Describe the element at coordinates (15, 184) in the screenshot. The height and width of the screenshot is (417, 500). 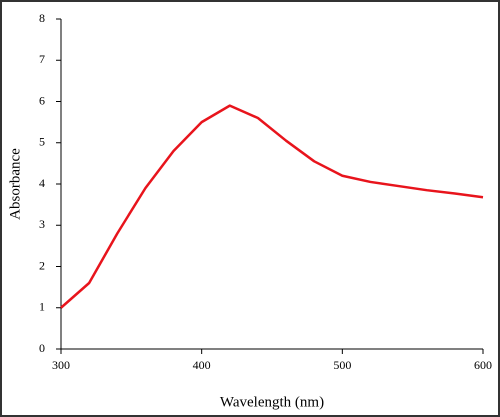
I see `y-axis-title: Absorbance` at that location.